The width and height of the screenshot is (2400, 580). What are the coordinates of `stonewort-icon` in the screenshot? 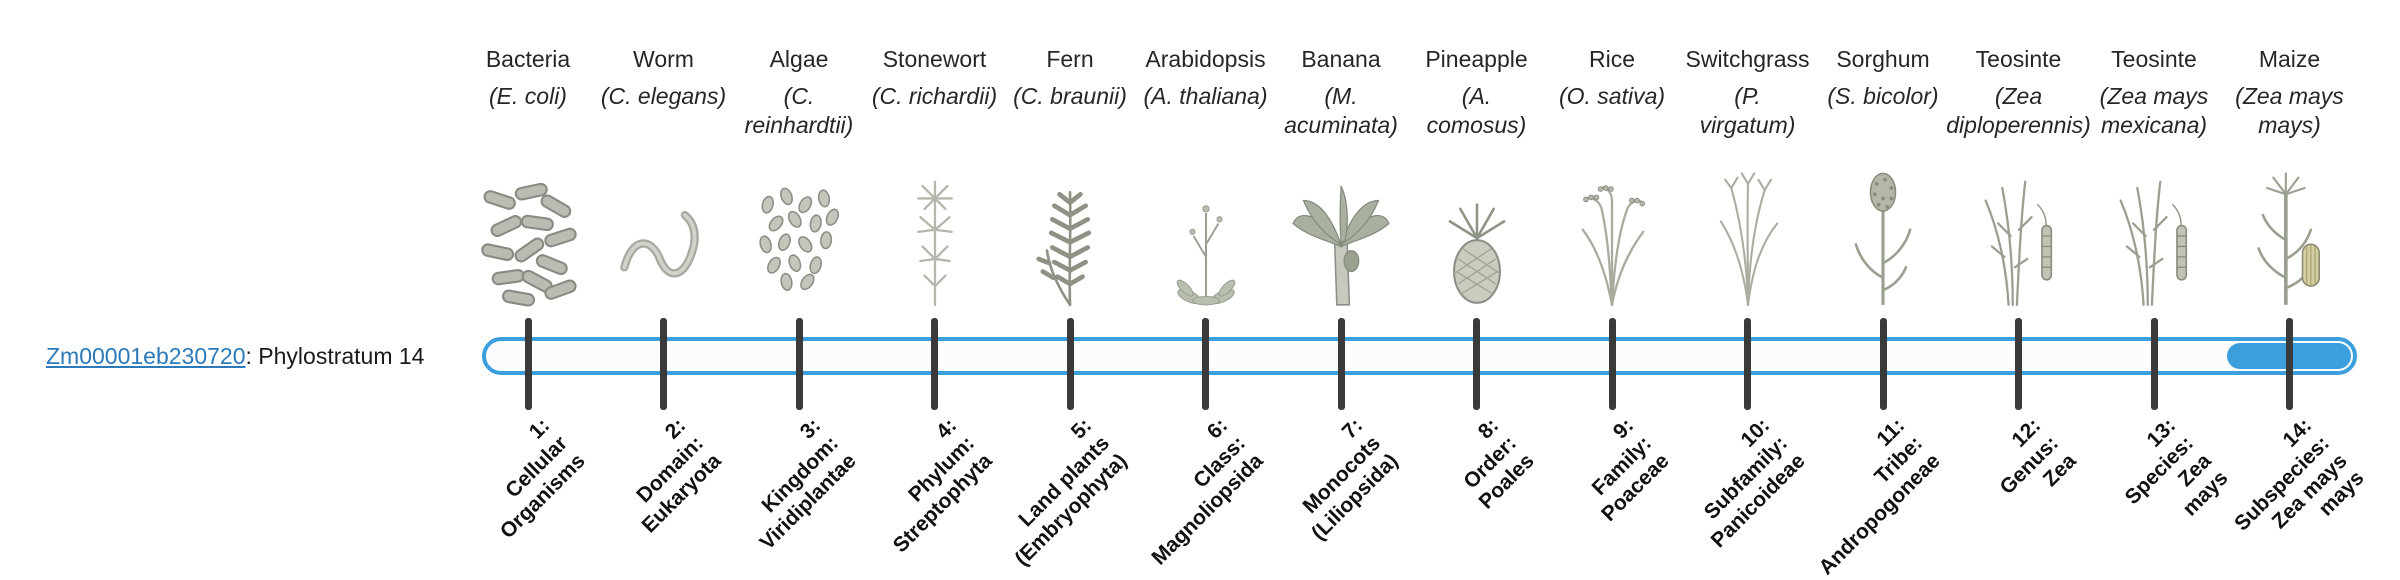 It's located at (935, 236).